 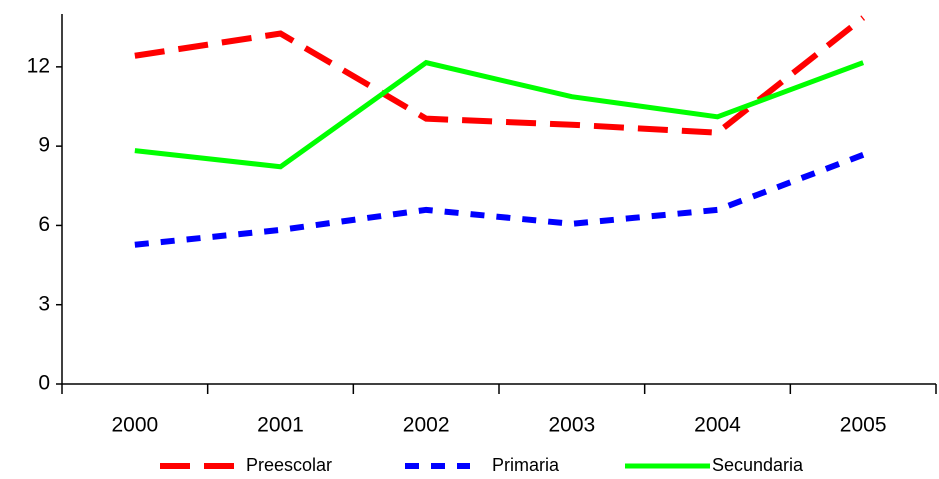 What do you see at coordinates (717, 425) in the screenshot?
I see `x-tick-label: 2004` at bounding box center [717, 425].